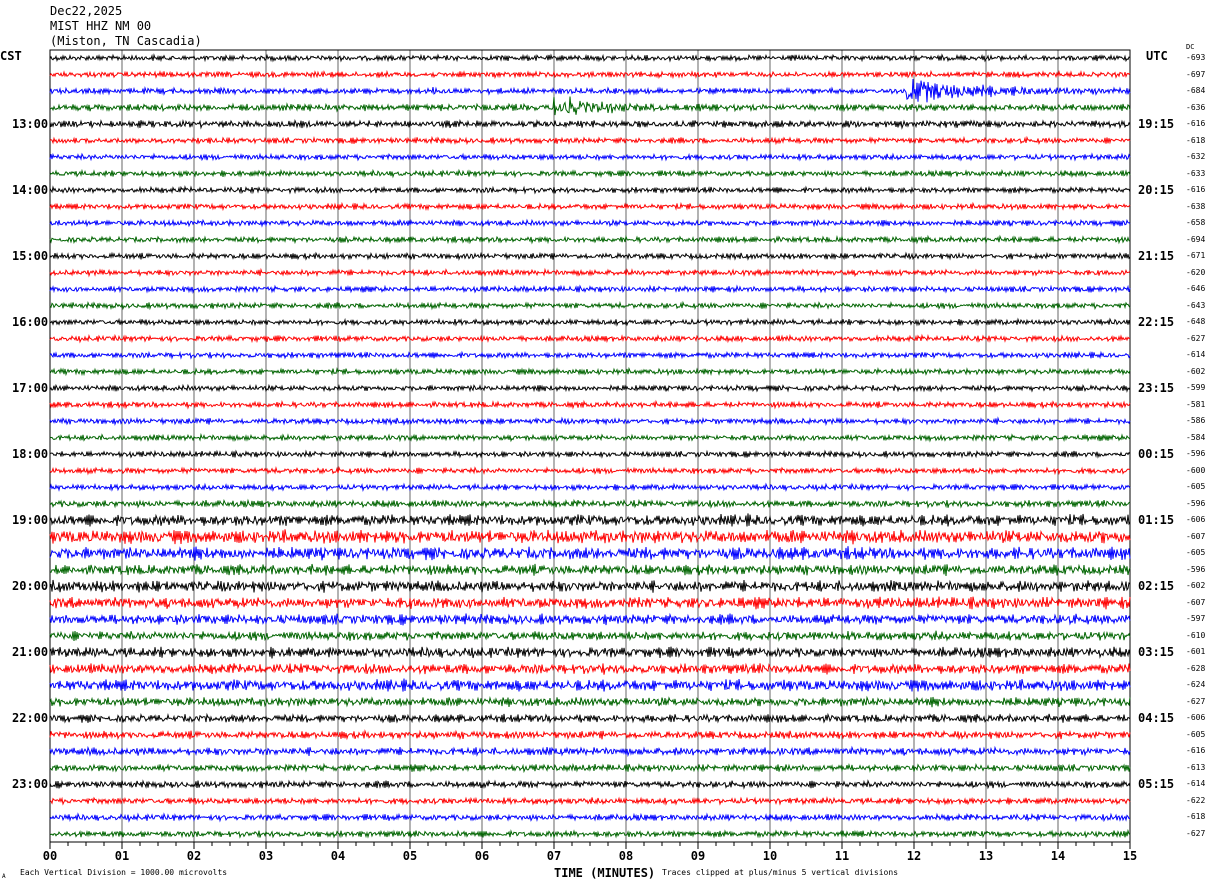 This screenshot has height=886, width=1210. Describe the element at coordinates (1156, 520) in the screenshot. I see `right-hour-label: 01:15` at that location.